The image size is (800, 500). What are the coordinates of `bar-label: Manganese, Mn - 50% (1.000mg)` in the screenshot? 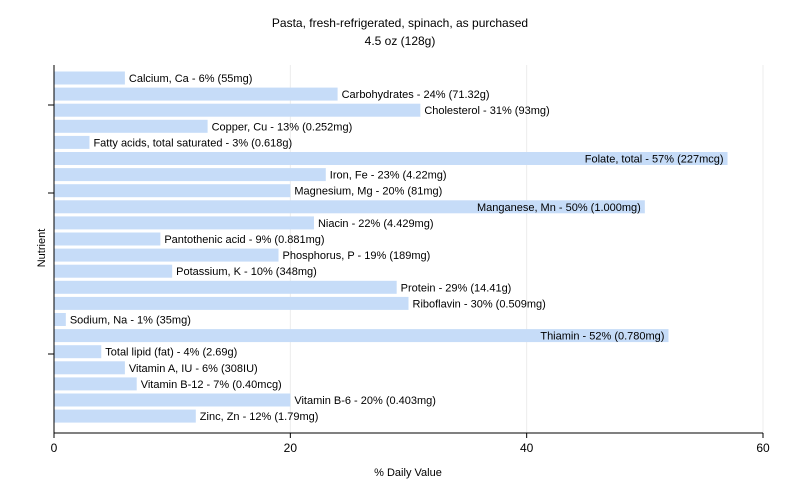 It's located at (559, 208).